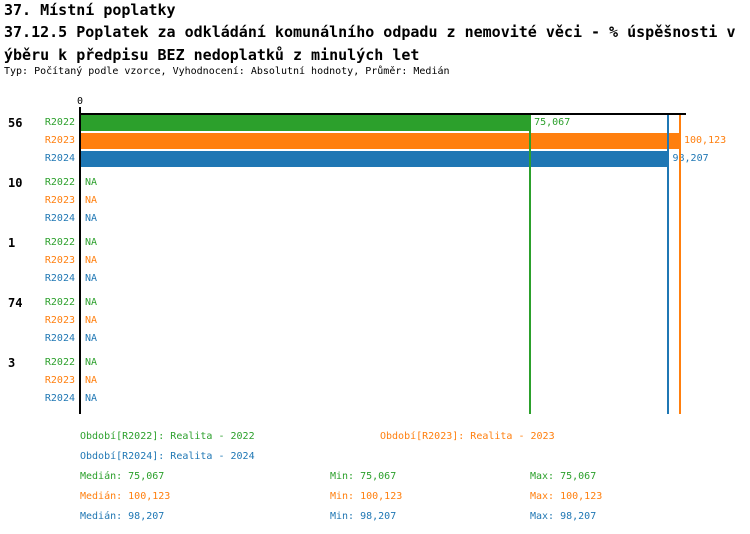 The width and height of the screenshot is (750, 534). What do you see at coordinates (15, 123) in the screenshot?
I see `category-label: 56` at bounding box center [15, 123].